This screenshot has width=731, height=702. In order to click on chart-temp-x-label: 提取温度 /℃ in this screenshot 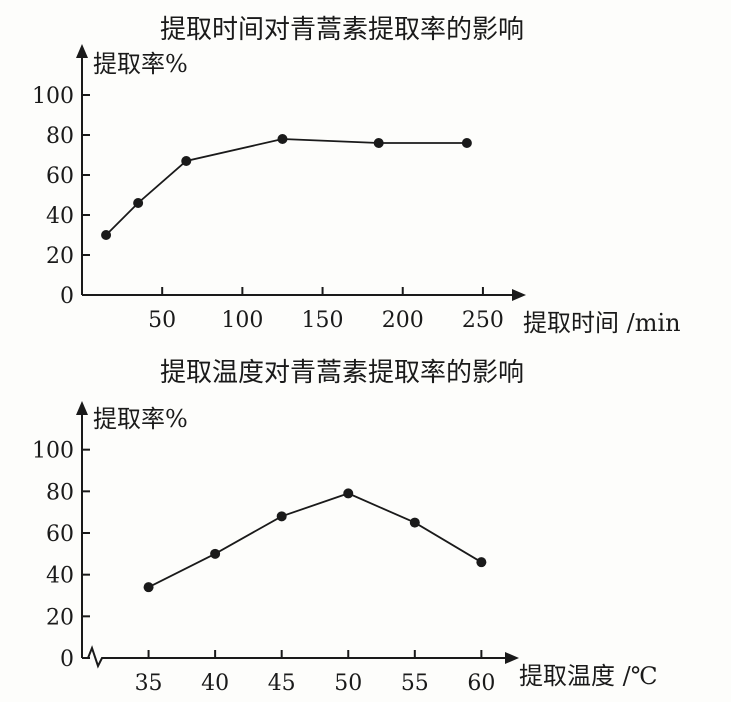, I will do `click(588, 676)`.